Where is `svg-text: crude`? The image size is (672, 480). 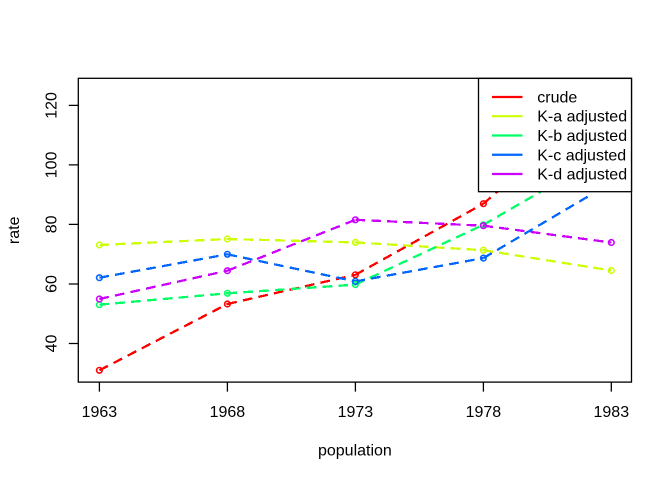
svg-text: crude is located at coordinates (557, 98).